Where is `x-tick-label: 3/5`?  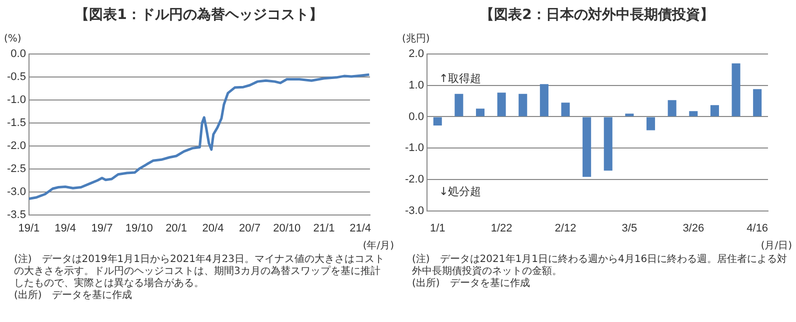 x-tick-label: 3/5 is located at coordinates (630, 228).